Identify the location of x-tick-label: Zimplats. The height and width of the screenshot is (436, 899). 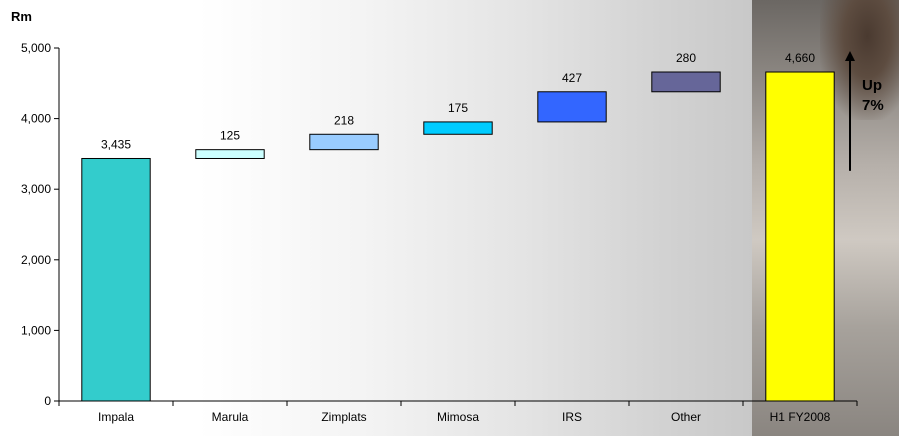
(343, 417).